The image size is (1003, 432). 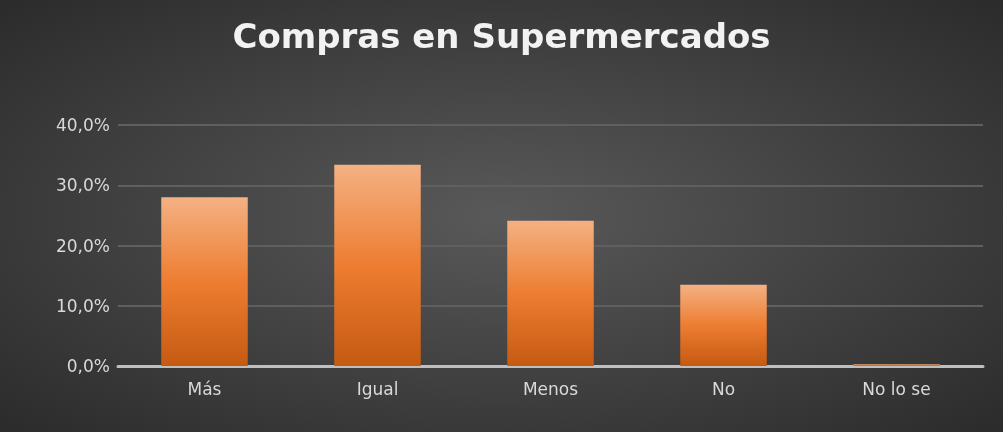 What do you see at coordinates (204, 388) in the screenshot?
I see `x-tick-label: Más` at bounding box center [204, 388].